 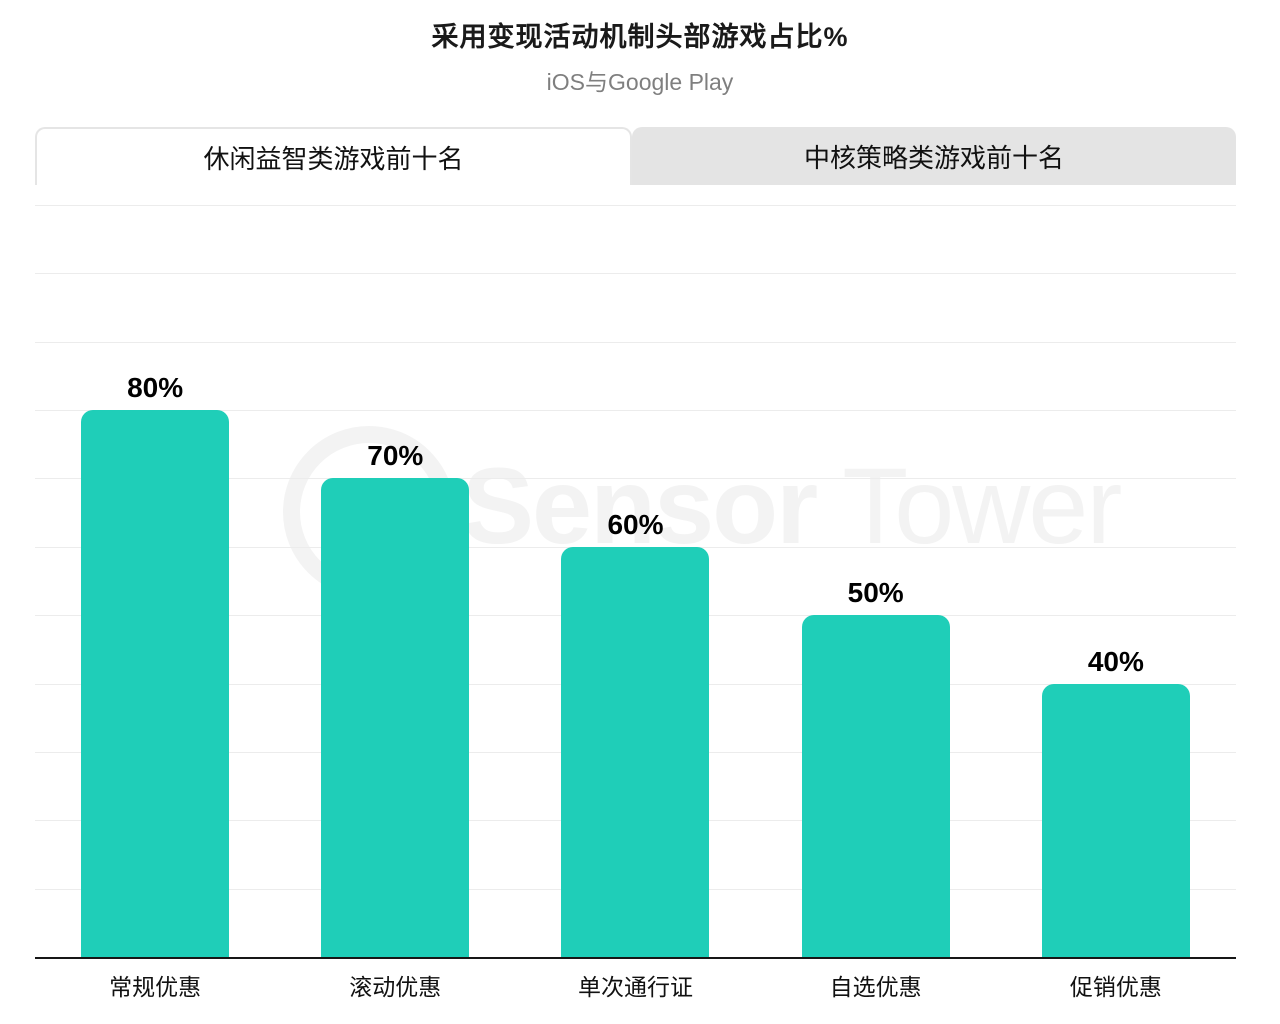 I want to click on tab-label: 休闲益智类游戏前十名, so click(x=333, y=158).